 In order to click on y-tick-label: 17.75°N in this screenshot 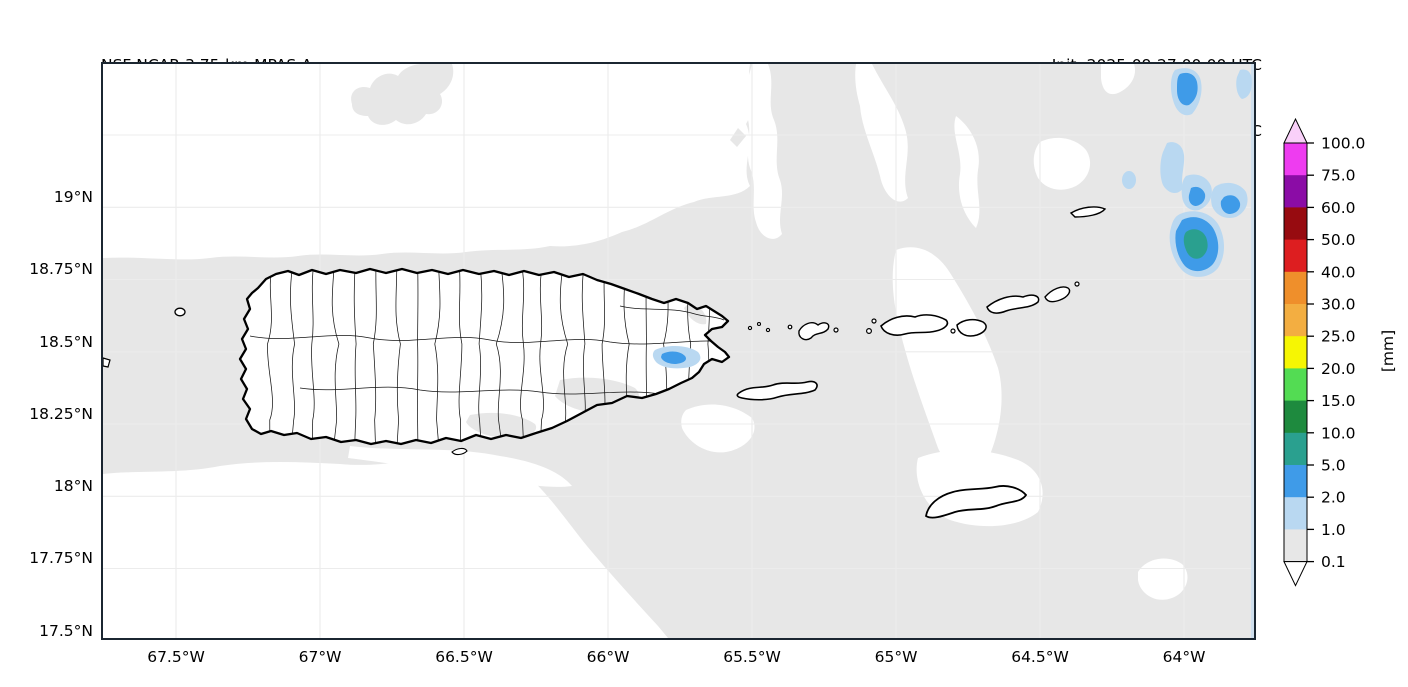, I will do `click(61, 558)`.